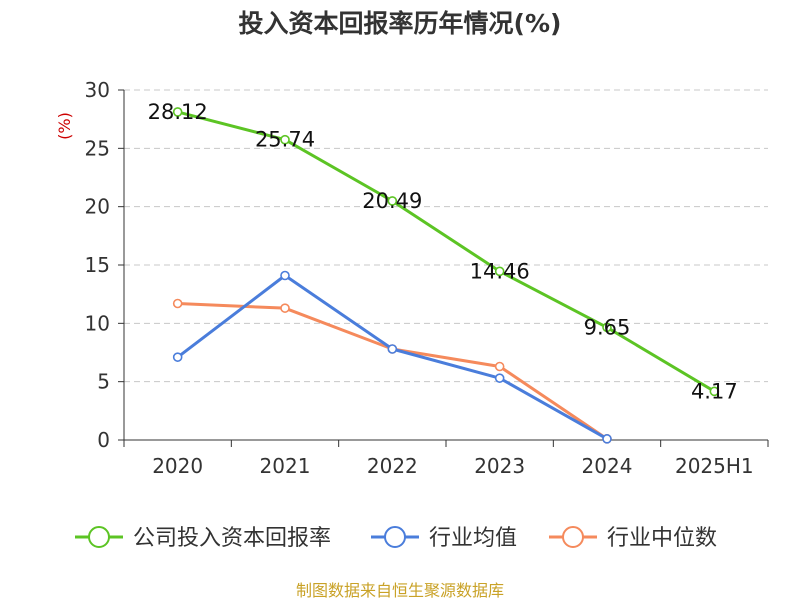 This screenshot has height=601, width=800. What do you see at coordinates (392, 371) in the screenshot?
I see `series-line` at bounding box center [392, 371].